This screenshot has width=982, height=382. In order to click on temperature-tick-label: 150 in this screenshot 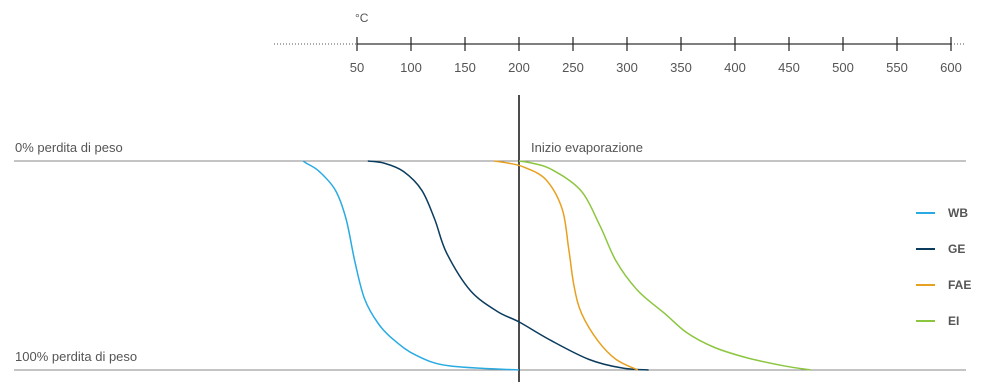, I will do `click(465, 67)`.